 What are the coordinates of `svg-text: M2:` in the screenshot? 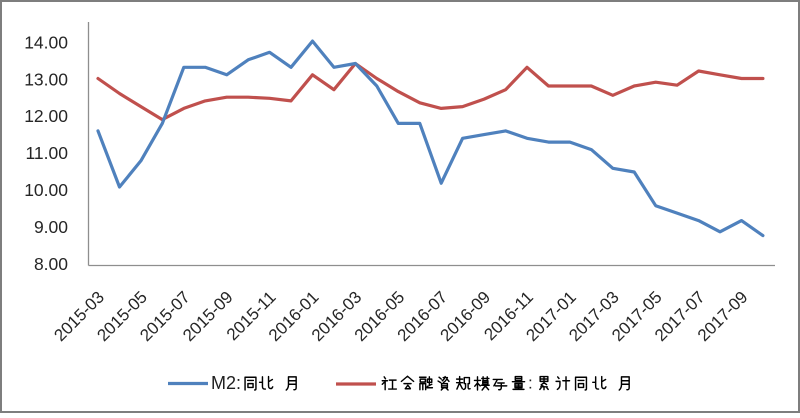 It's located at (226, 383).